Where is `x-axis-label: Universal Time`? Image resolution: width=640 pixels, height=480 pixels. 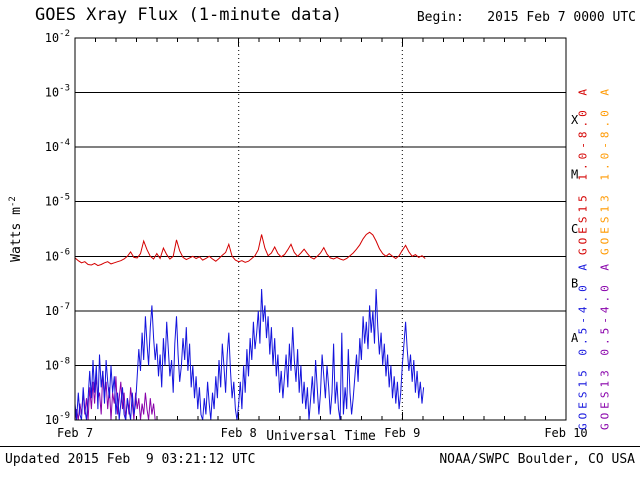 x-axis-label: Universal Time is located at coordinates (321, 436).